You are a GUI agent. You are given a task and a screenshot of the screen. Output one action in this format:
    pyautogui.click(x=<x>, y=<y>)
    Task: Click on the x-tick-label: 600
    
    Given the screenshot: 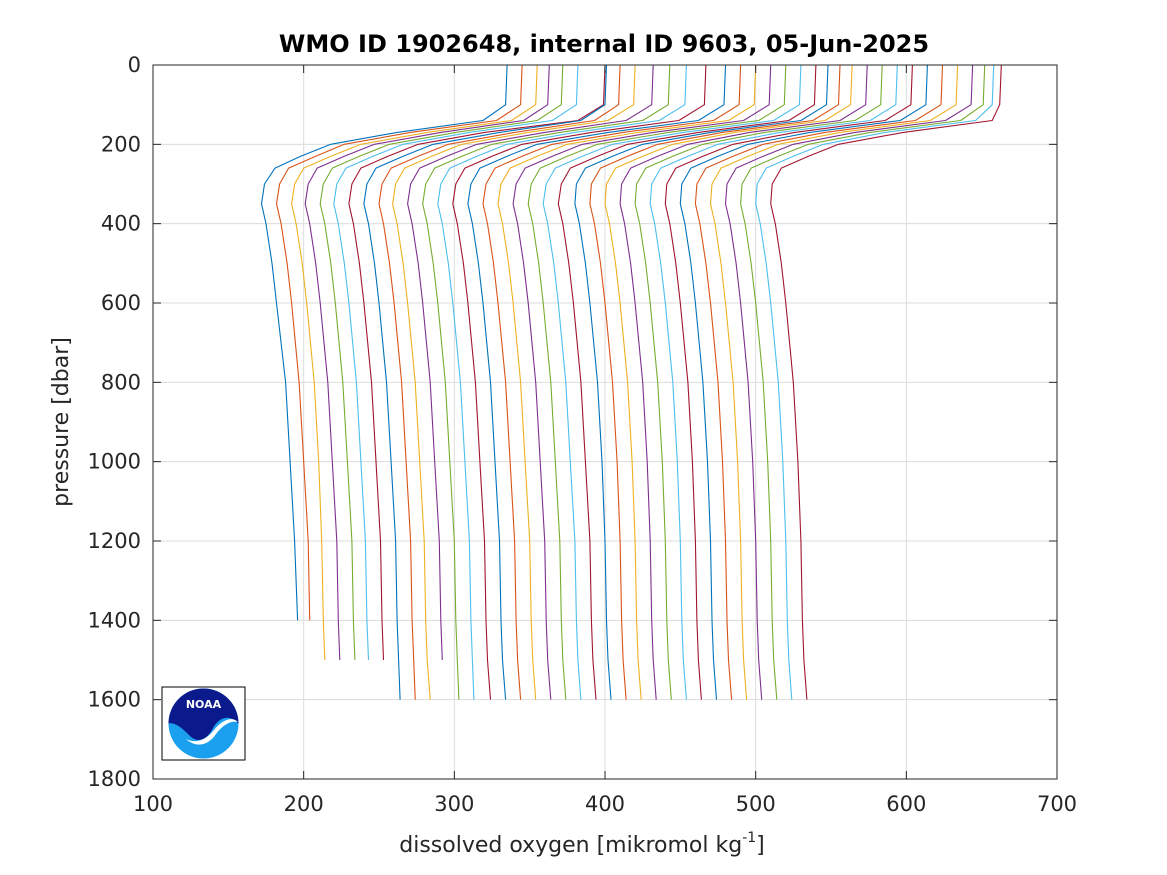 What is the action you would take?
    pyautogui.click(x=906, y=804)
    